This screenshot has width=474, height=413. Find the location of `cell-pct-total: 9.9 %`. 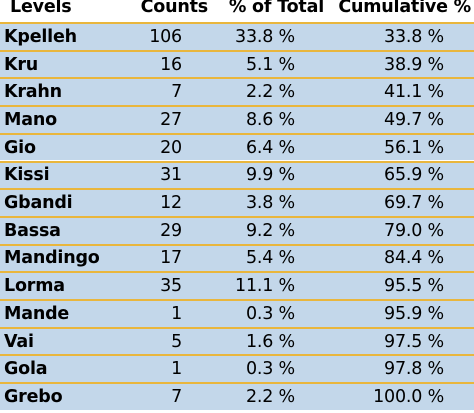

cell-pct-total: 9.9 % is located at coordinates (270, 175).